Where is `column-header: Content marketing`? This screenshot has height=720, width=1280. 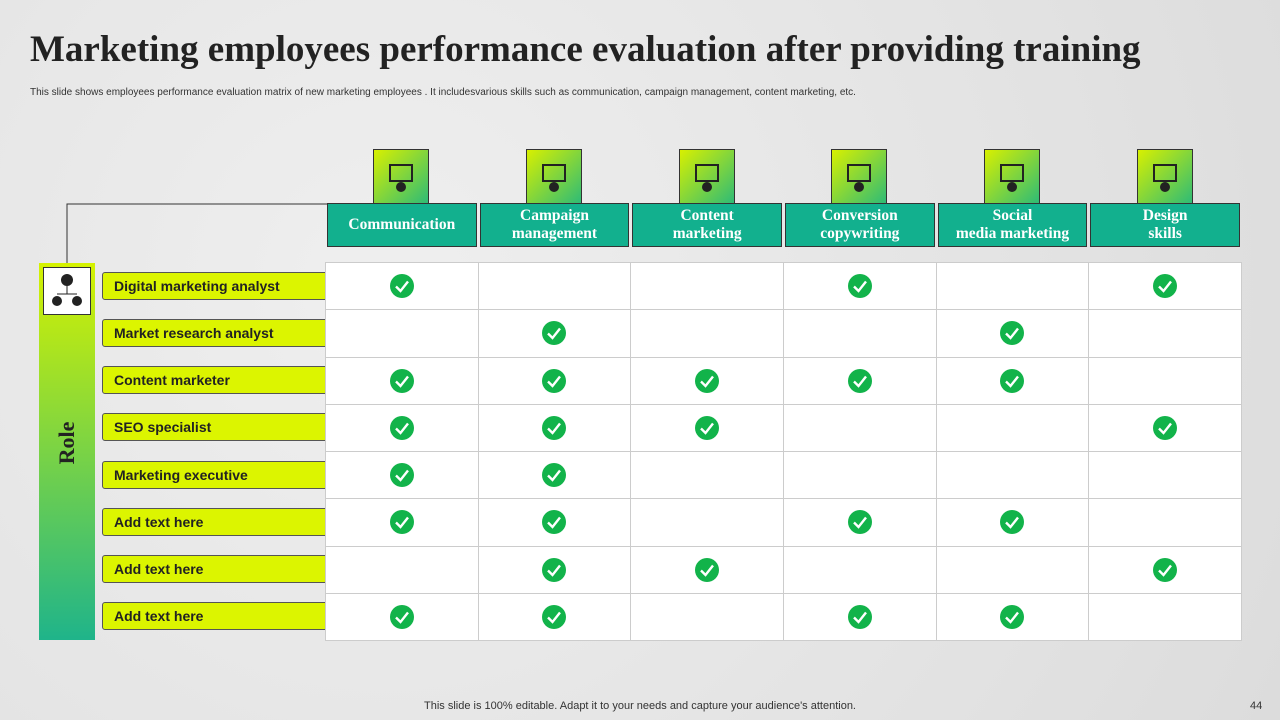 column-header: Content marketing is located at coordinates (707, 225).